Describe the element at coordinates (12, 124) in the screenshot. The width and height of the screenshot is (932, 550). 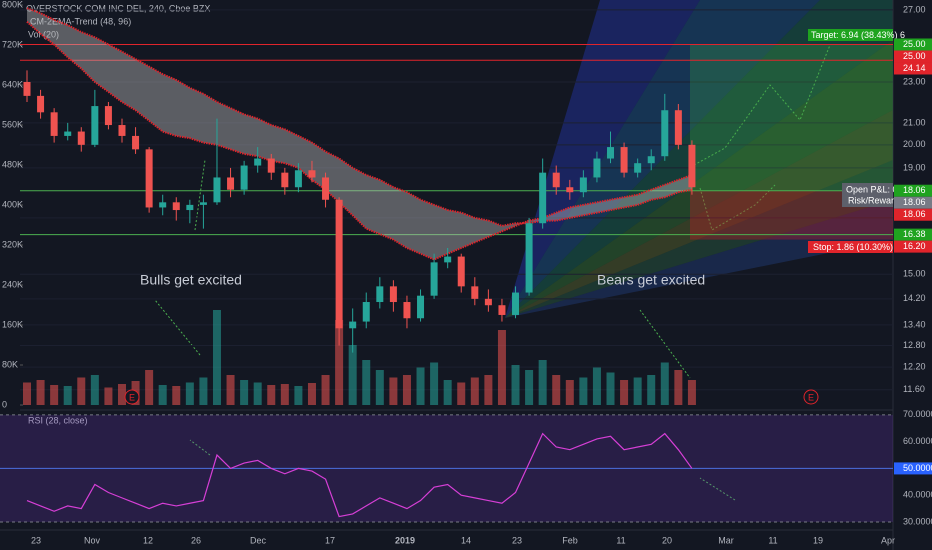
I see `volume-tick-label: 560K` at that location.